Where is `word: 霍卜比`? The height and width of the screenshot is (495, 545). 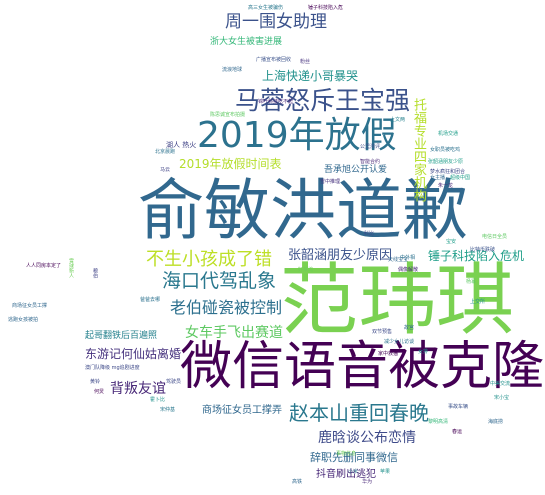 word: 霍卜比 is located at coordinates (158, 400).